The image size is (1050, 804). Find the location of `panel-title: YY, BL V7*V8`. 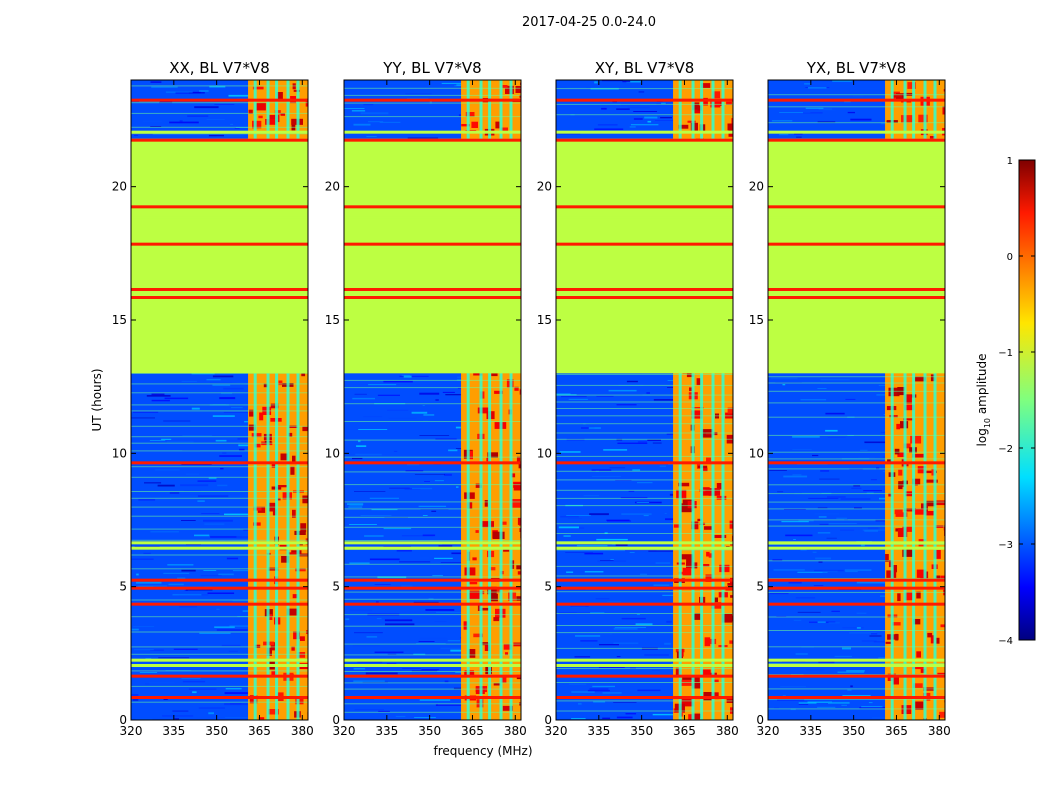

panel-title: YY, BL V7*V8 is located at coordinates (431, 68).